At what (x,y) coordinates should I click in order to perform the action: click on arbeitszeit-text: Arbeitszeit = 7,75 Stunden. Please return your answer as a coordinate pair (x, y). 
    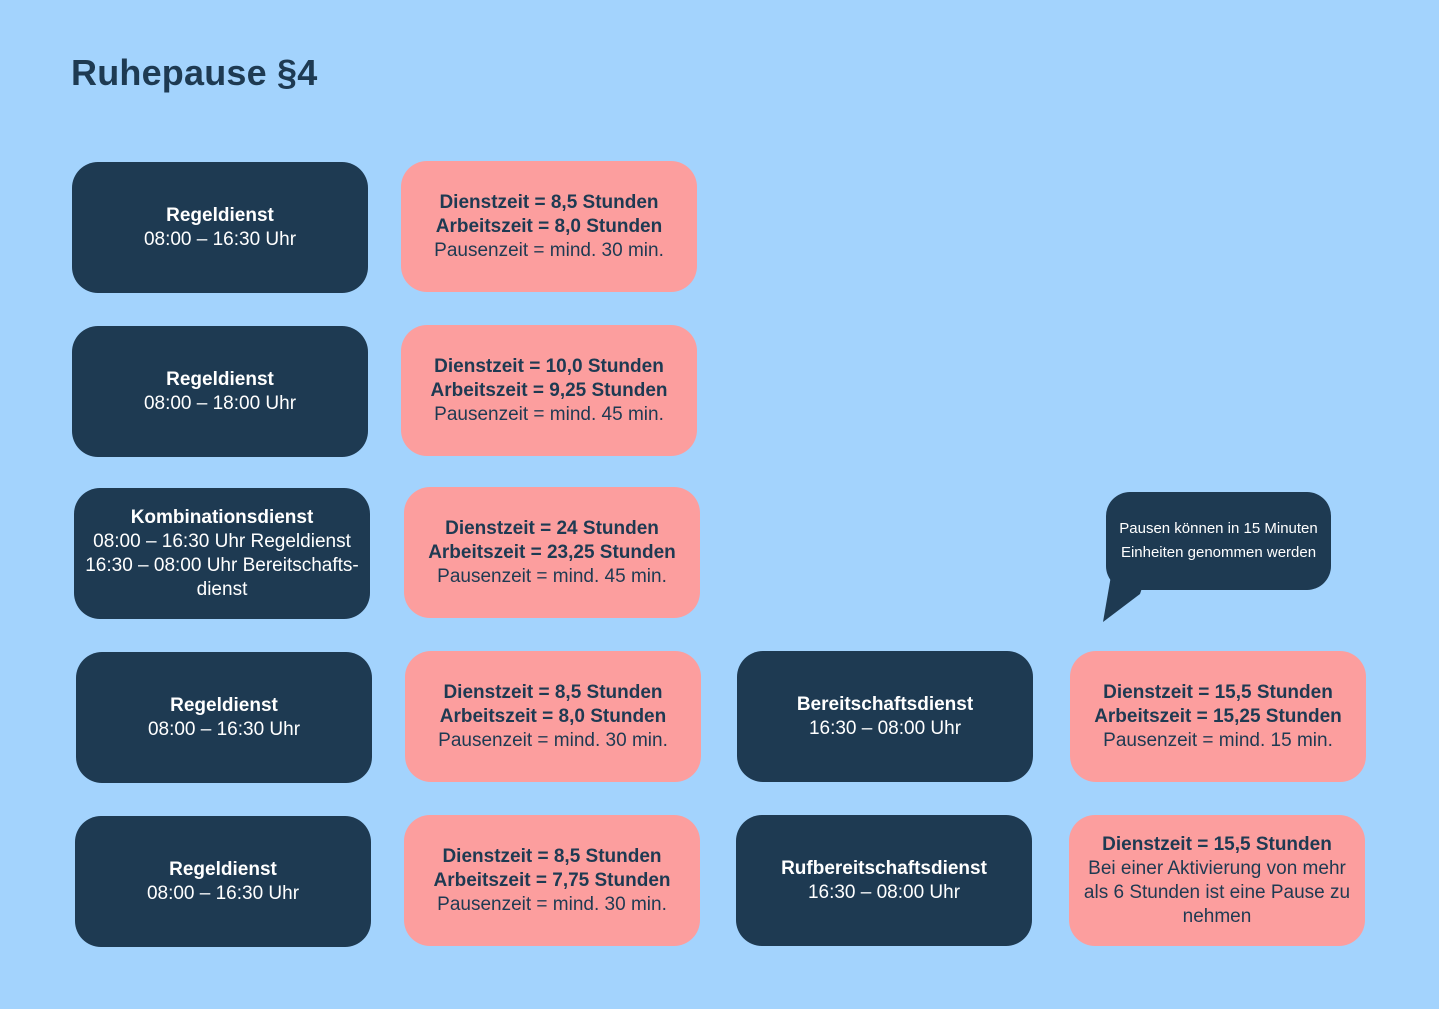
    Looking at the image, I should click on (552, 880).